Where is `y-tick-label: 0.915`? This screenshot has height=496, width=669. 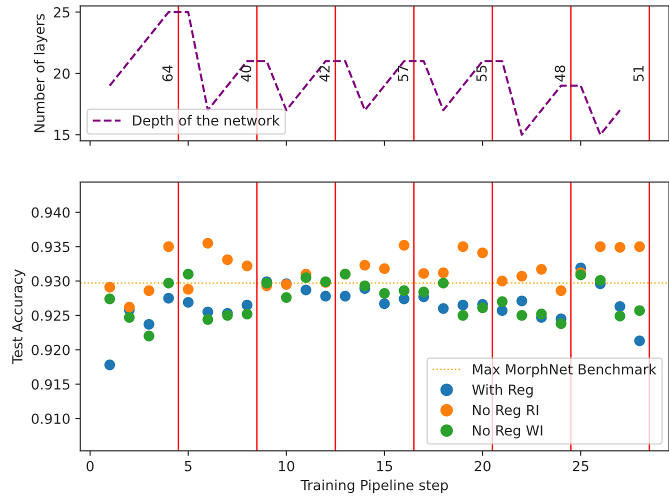 y-tick-label: 0.915 is located at coordinates (51, 384).